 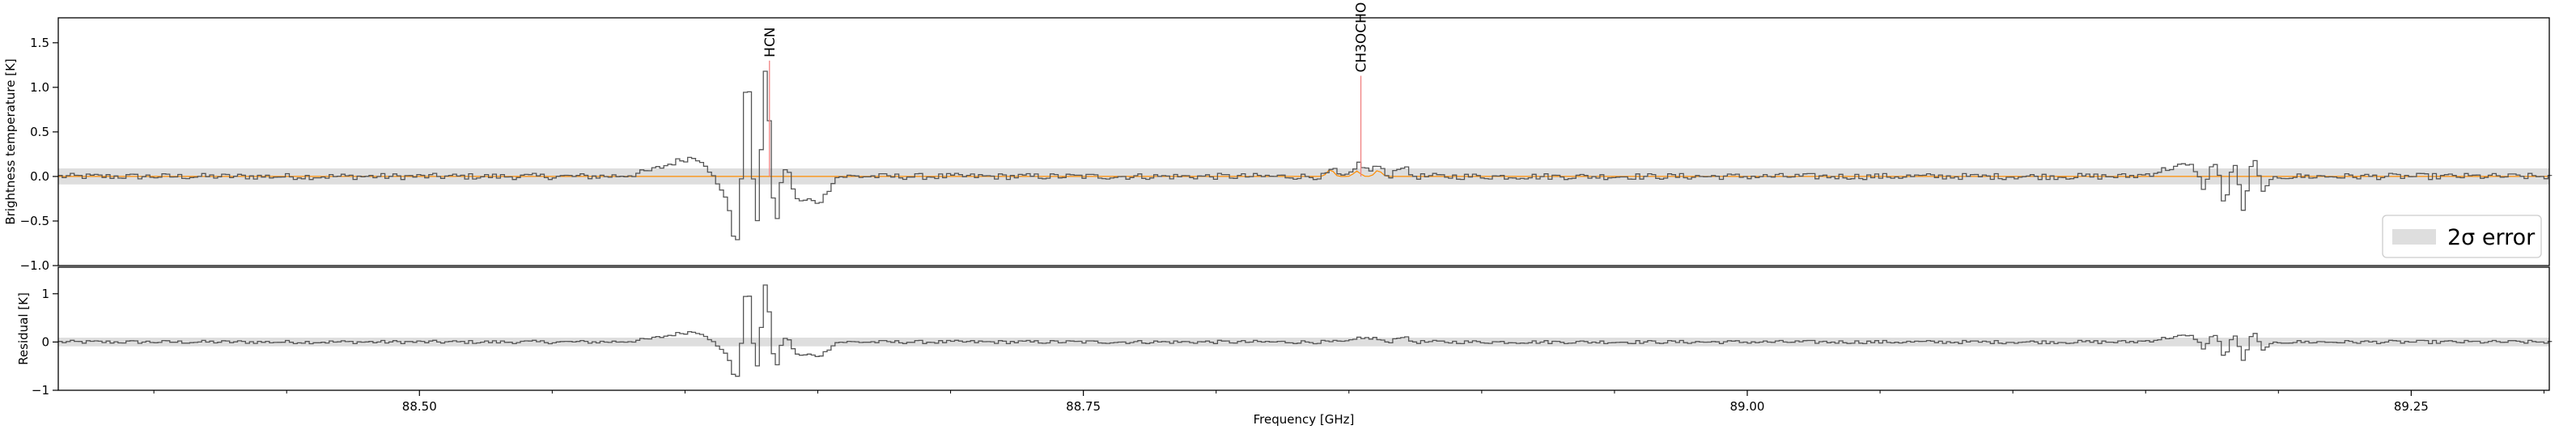 I want to click on top-ytick-label-1: −0.5, so click(x=34, y=221).